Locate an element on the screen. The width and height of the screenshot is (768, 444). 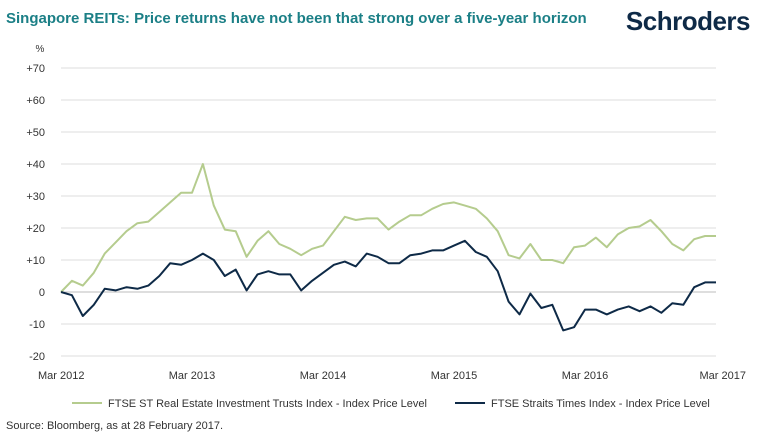
x-tick-label: Mar 2014 is located at coordinates (323, 376).